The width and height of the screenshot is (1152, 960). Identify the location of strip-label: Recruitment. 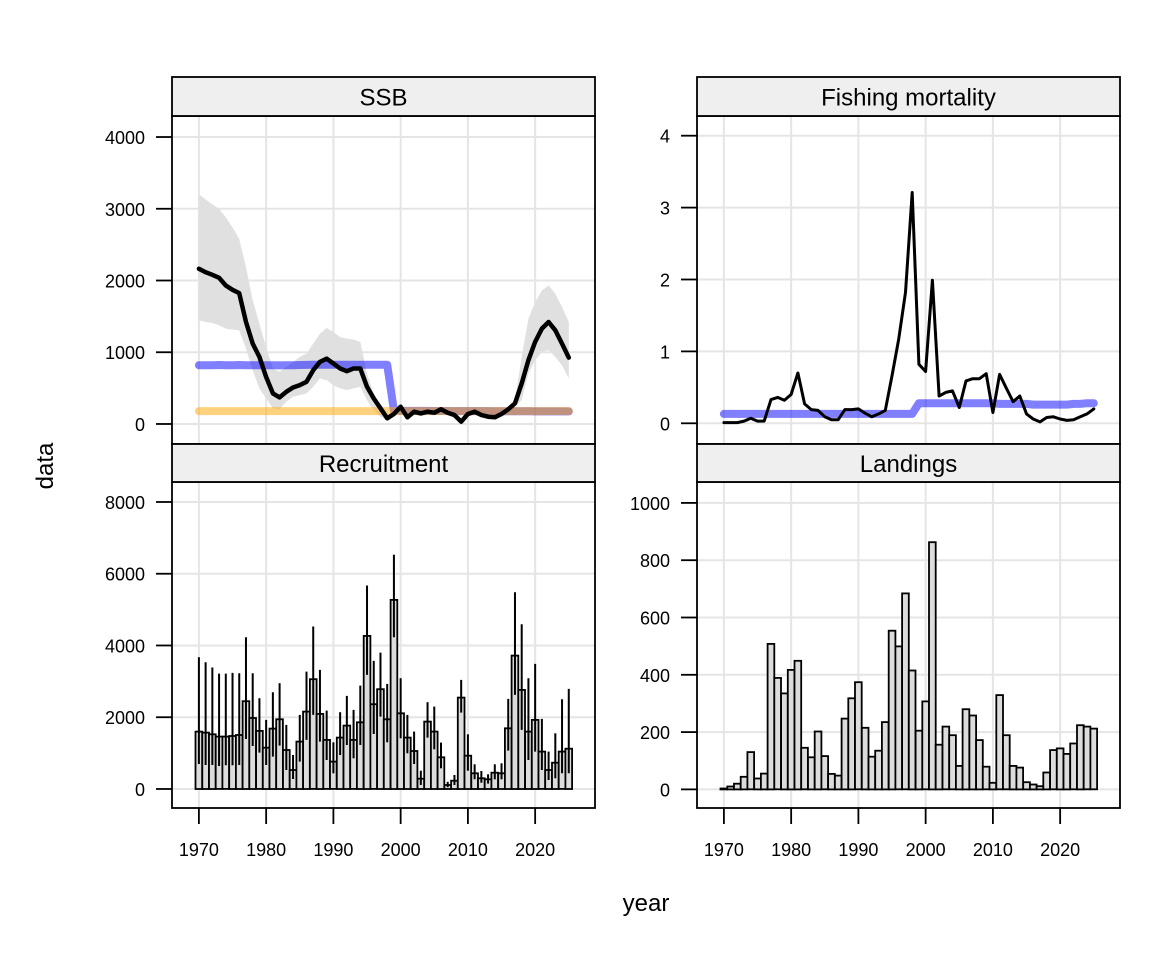
(384, 464).